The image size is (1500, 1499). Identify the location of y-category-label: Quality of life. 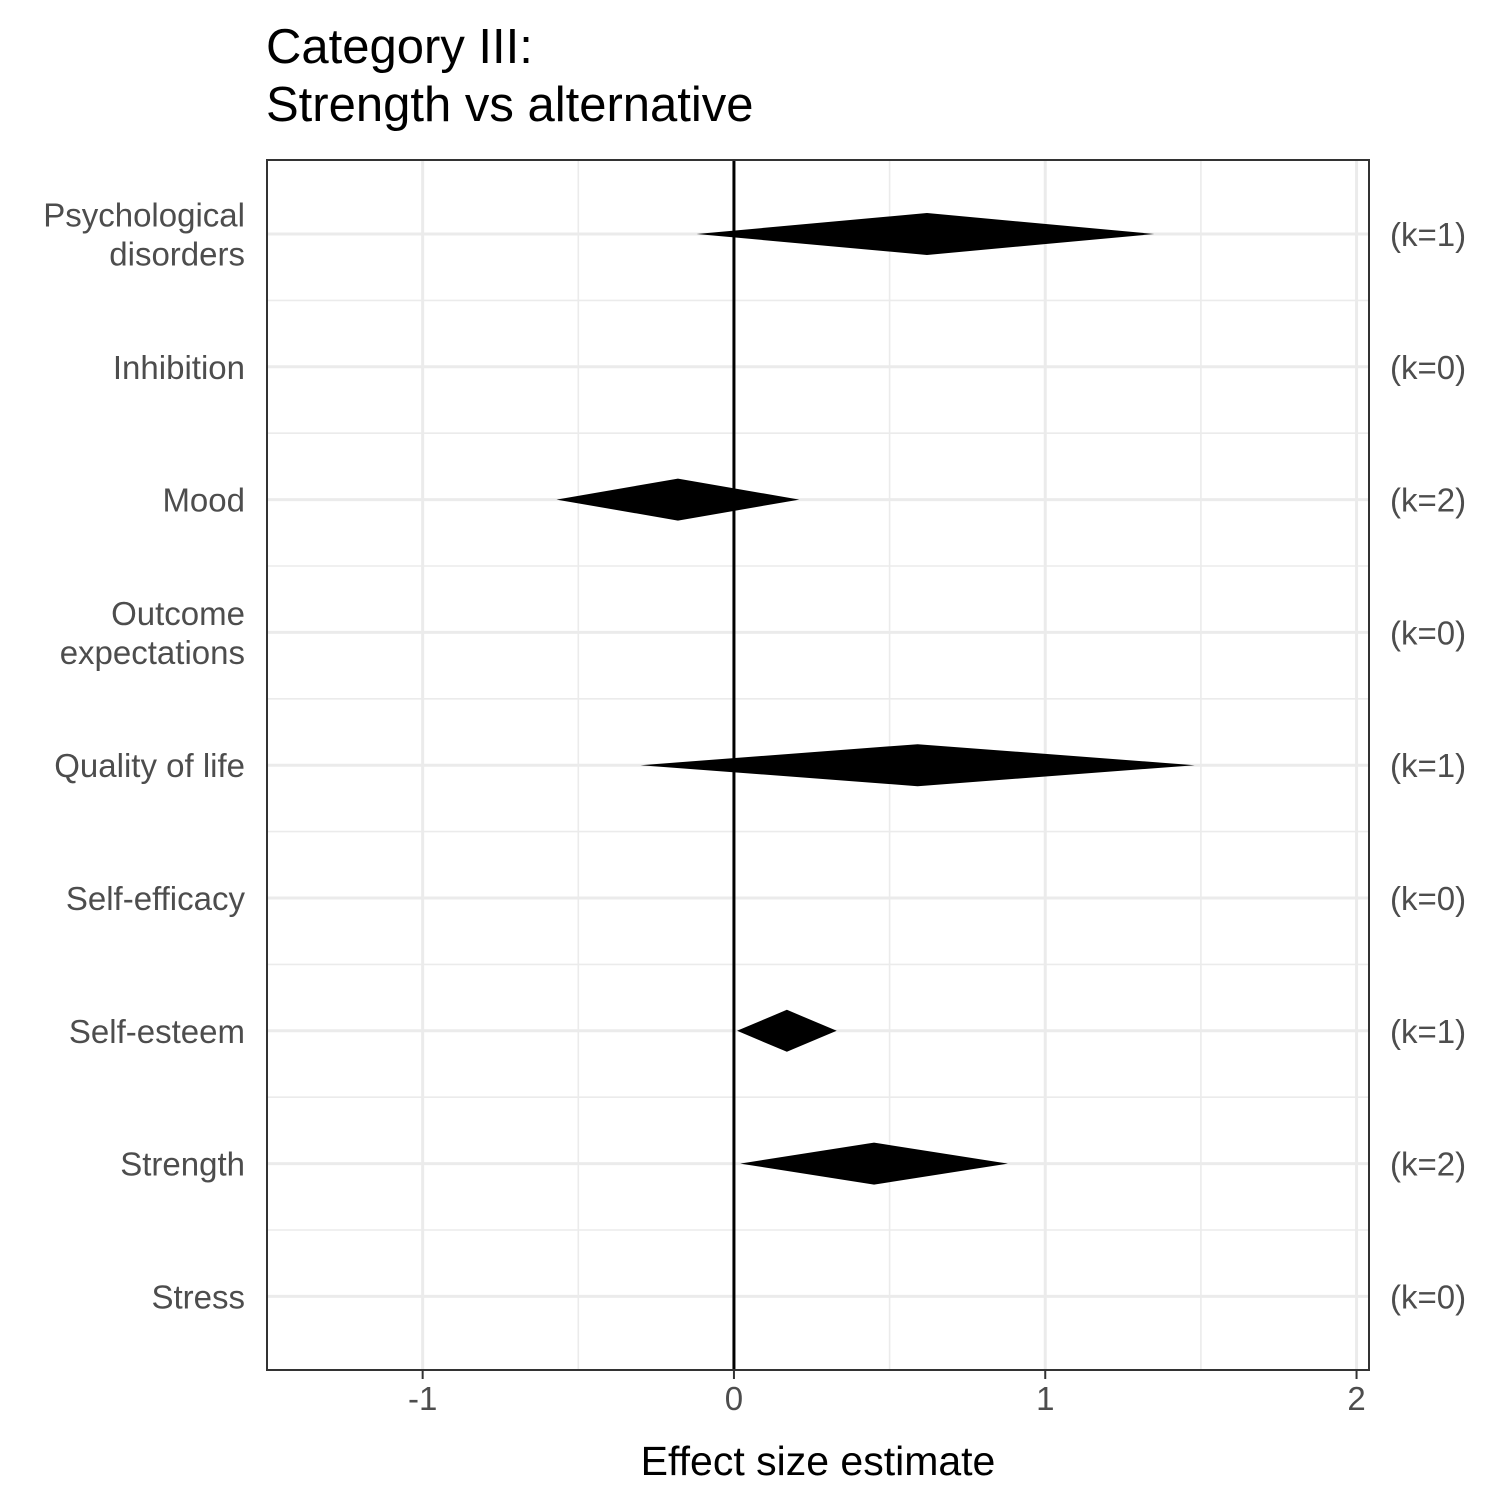
(149, 765).